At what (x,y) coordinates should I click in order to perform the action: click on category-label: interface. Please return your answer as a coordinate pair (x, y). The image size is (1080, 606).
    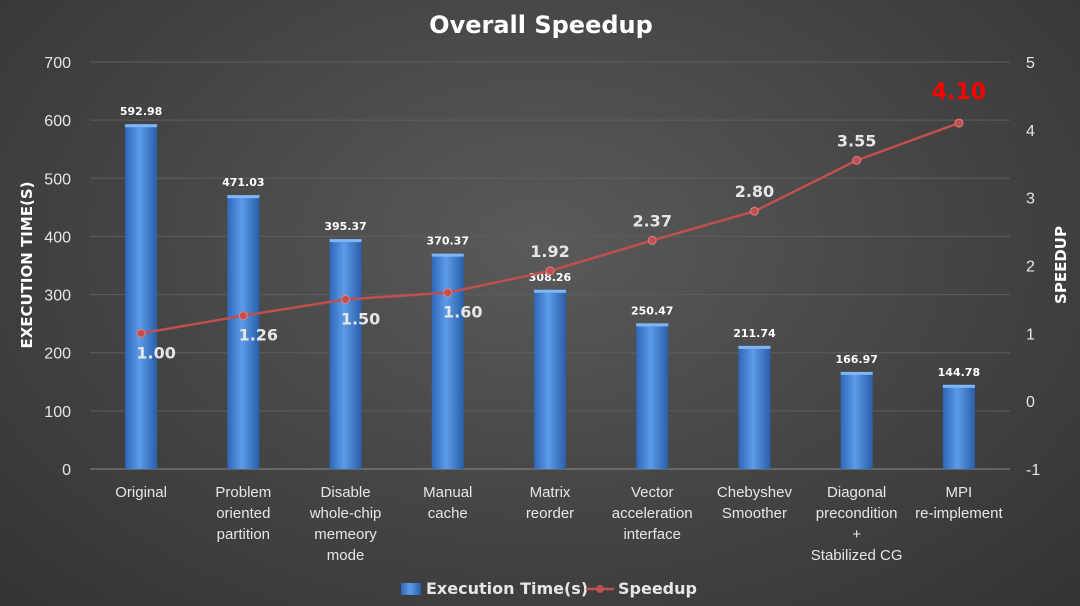
    Looking at the image, I should click on (652, 534).